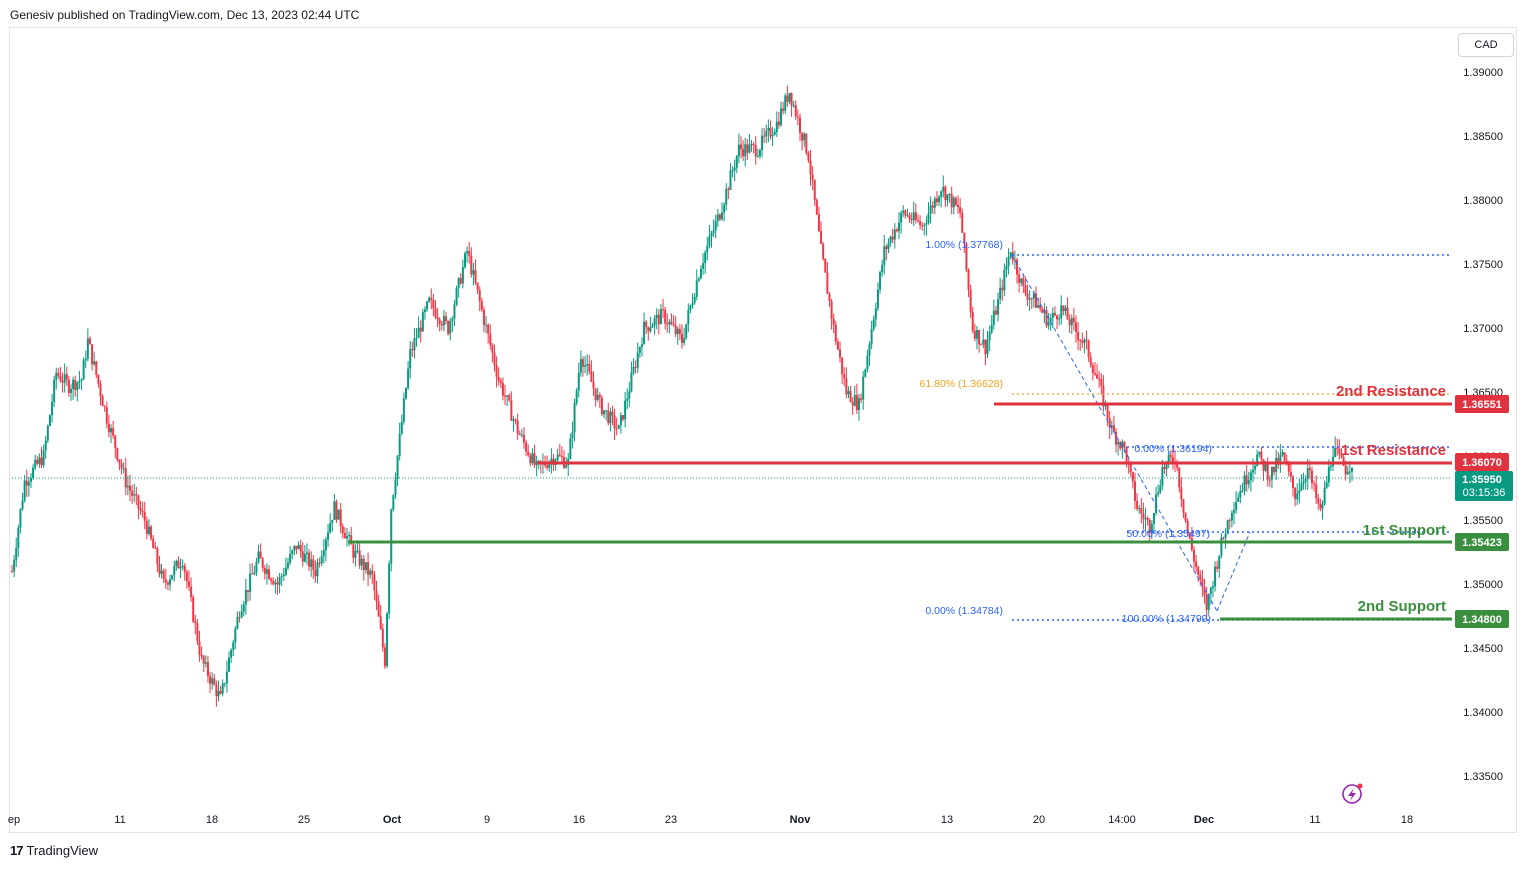 Image resolution: width=1528 pixels, height=869 pixels. Describe the element at coordinates (1483, 649) in the screenshot. I see `y-tick-label: 1.34500` at that location.